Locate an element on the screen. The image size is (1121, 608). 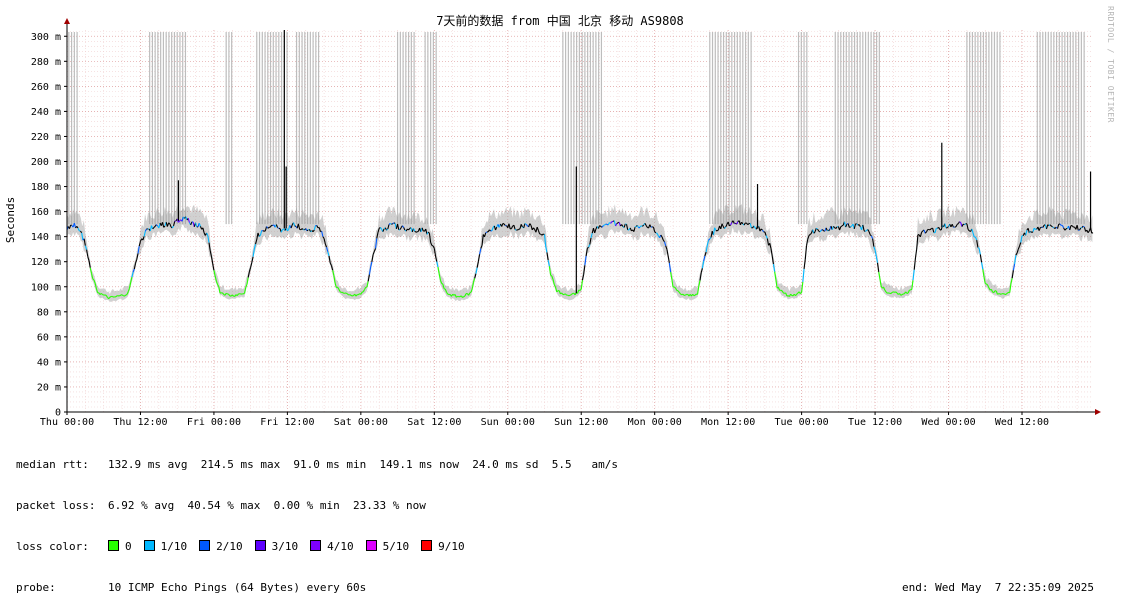
loss-color-item: 5/10 is located at coordinates (388, 546).